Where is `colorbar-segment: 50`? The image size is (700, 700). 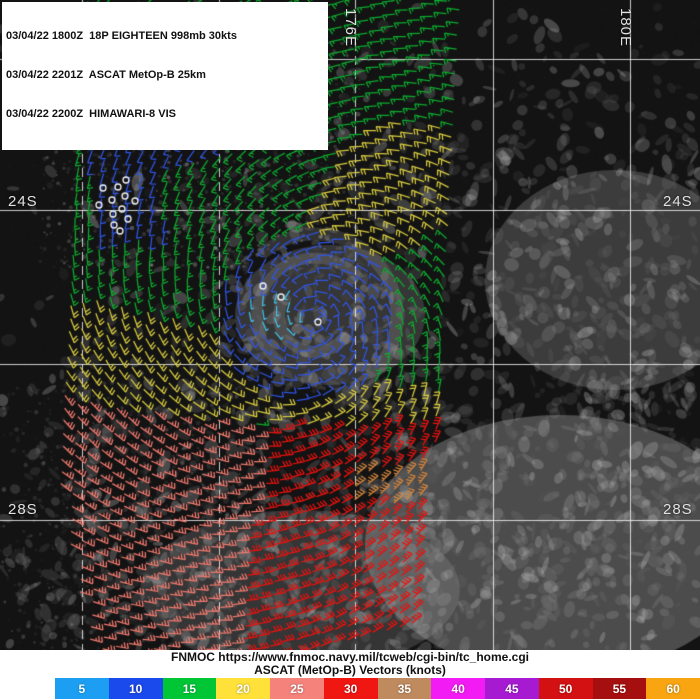 colorbar-segment: 50 is located at coordinates (565, 688).